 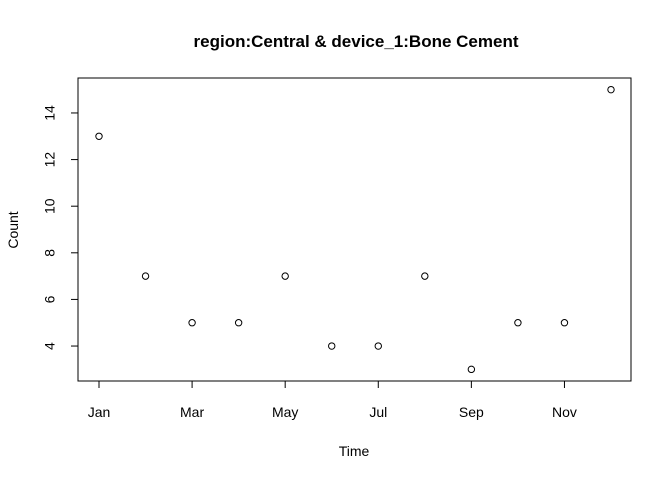 I want to click on y-tick-label: 8, so click(x=50, y=253).